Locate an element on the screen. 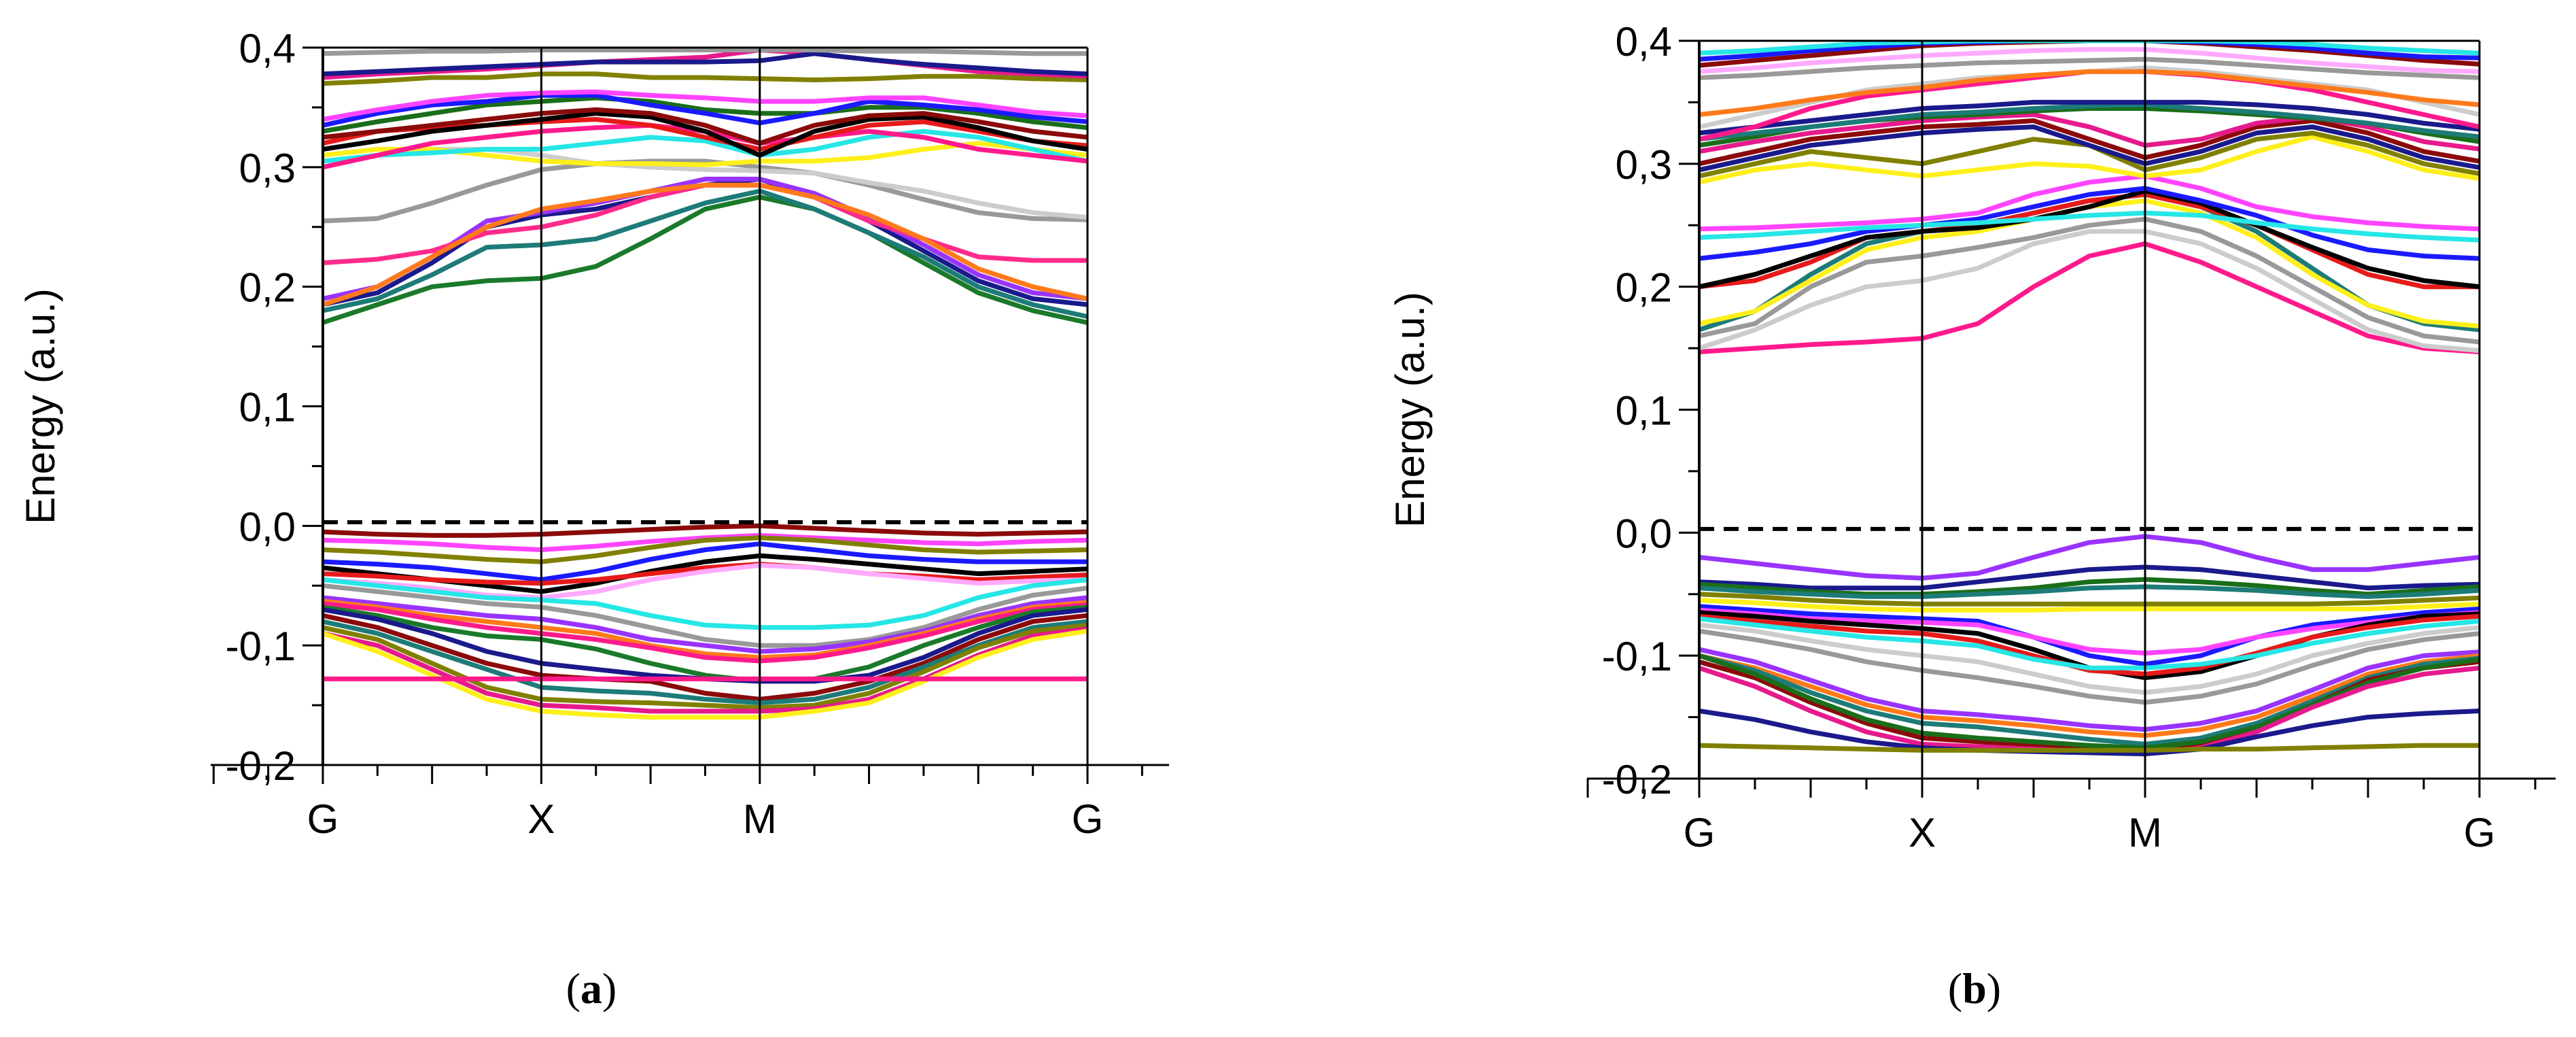 Image resolution: width=2576 pixels, height=1037 pixels. band-line-c41 is located at coordinates (2089, 696).